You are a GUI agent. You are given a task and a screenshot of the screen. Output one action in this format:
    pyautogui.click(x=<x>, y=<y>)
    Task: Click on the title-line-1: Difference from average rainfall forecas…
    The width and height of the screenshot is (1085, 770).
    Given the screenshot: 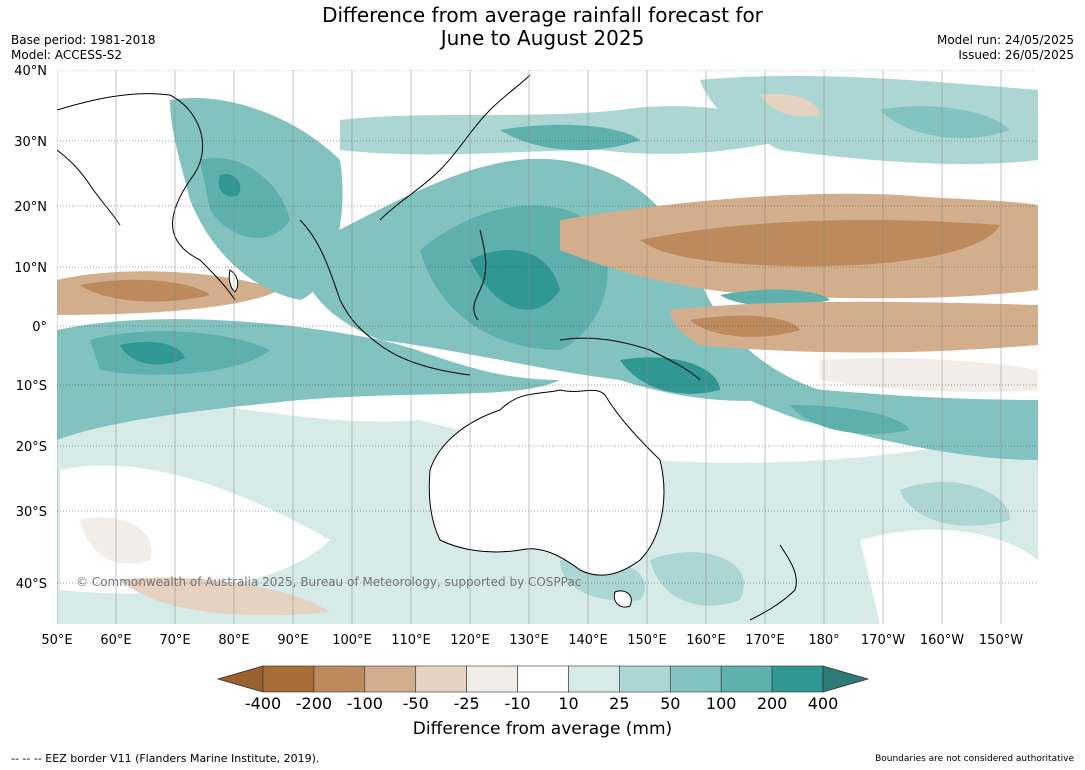 What is the action you would take?
    pyautogui.click(x=542, y=15)
    